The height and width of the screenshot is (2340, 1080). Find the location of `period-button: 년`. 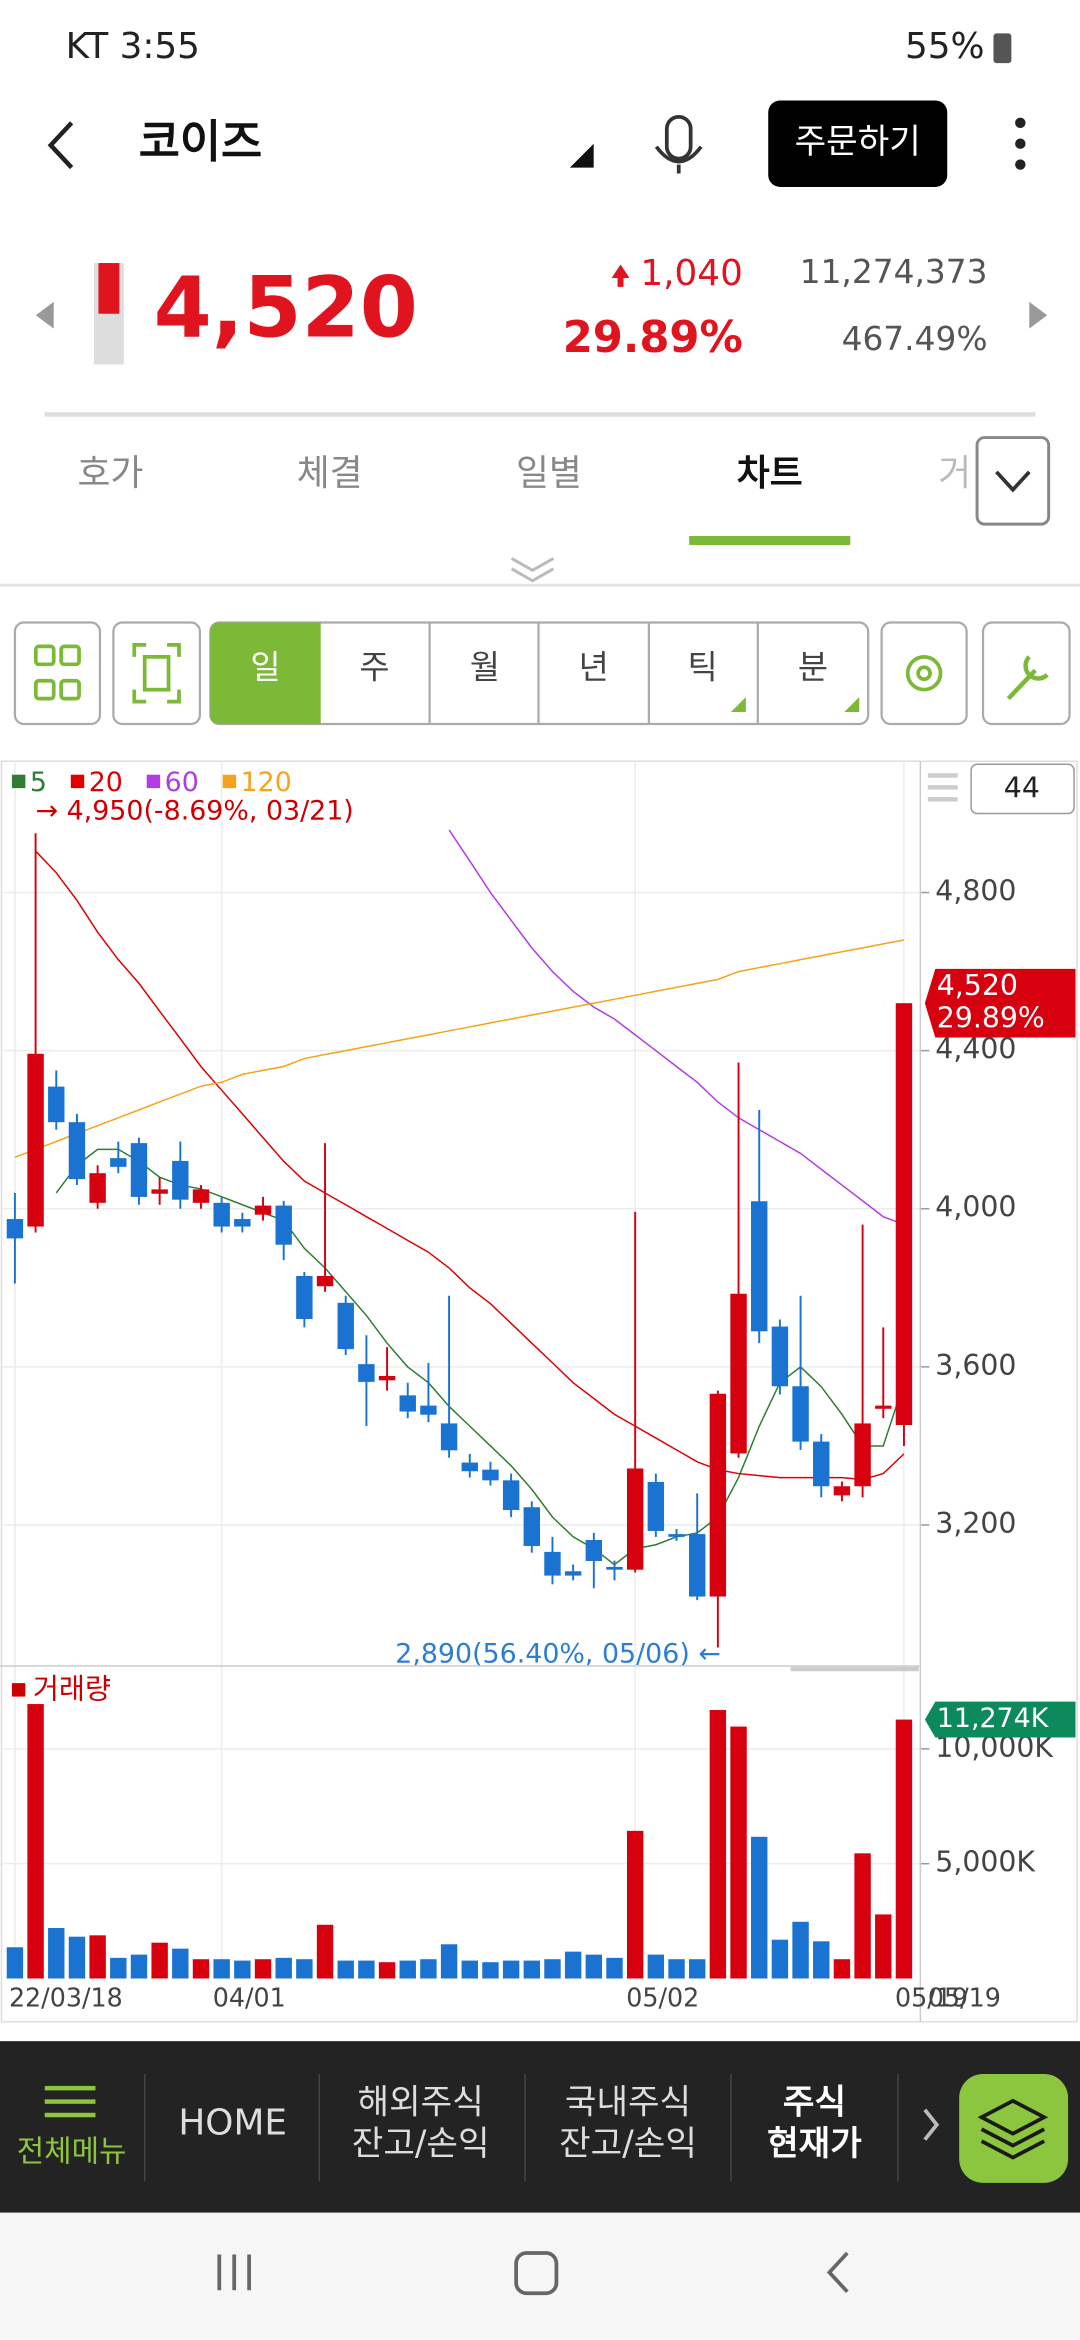

period-button: 년 is located at coordinates (594, 667).